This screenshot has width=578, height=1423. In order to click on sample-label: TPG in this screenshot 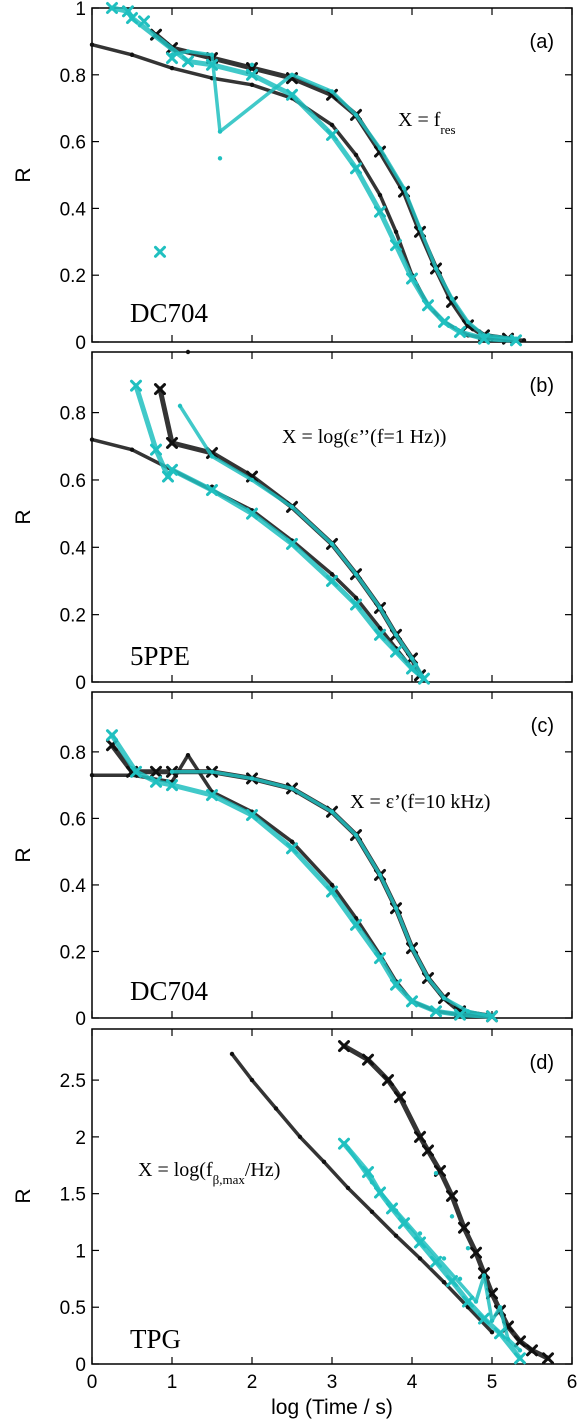, I will do `click(155, 1339)`.